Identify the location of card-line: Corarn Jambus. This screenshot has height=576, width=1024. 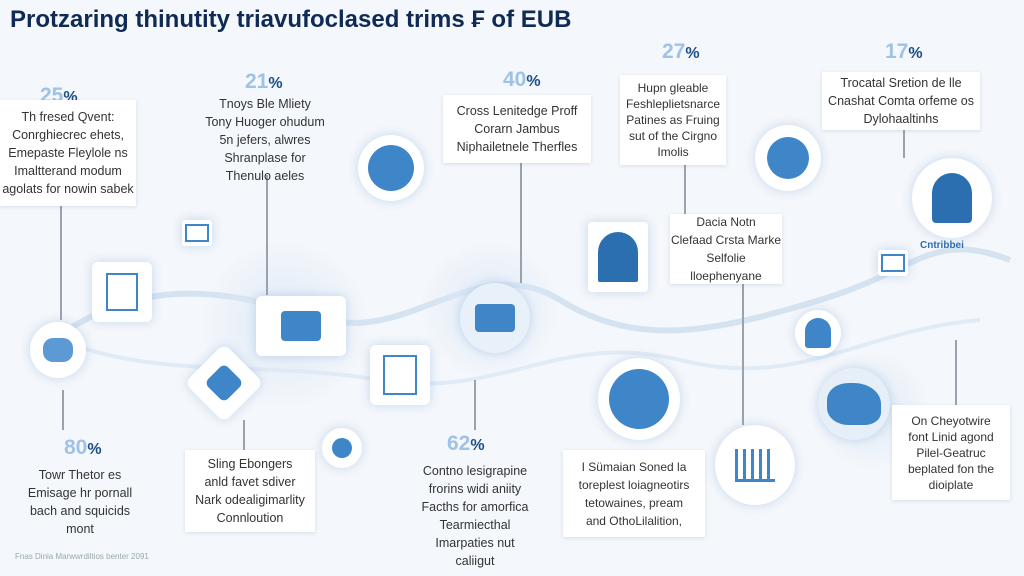
(517, 129).